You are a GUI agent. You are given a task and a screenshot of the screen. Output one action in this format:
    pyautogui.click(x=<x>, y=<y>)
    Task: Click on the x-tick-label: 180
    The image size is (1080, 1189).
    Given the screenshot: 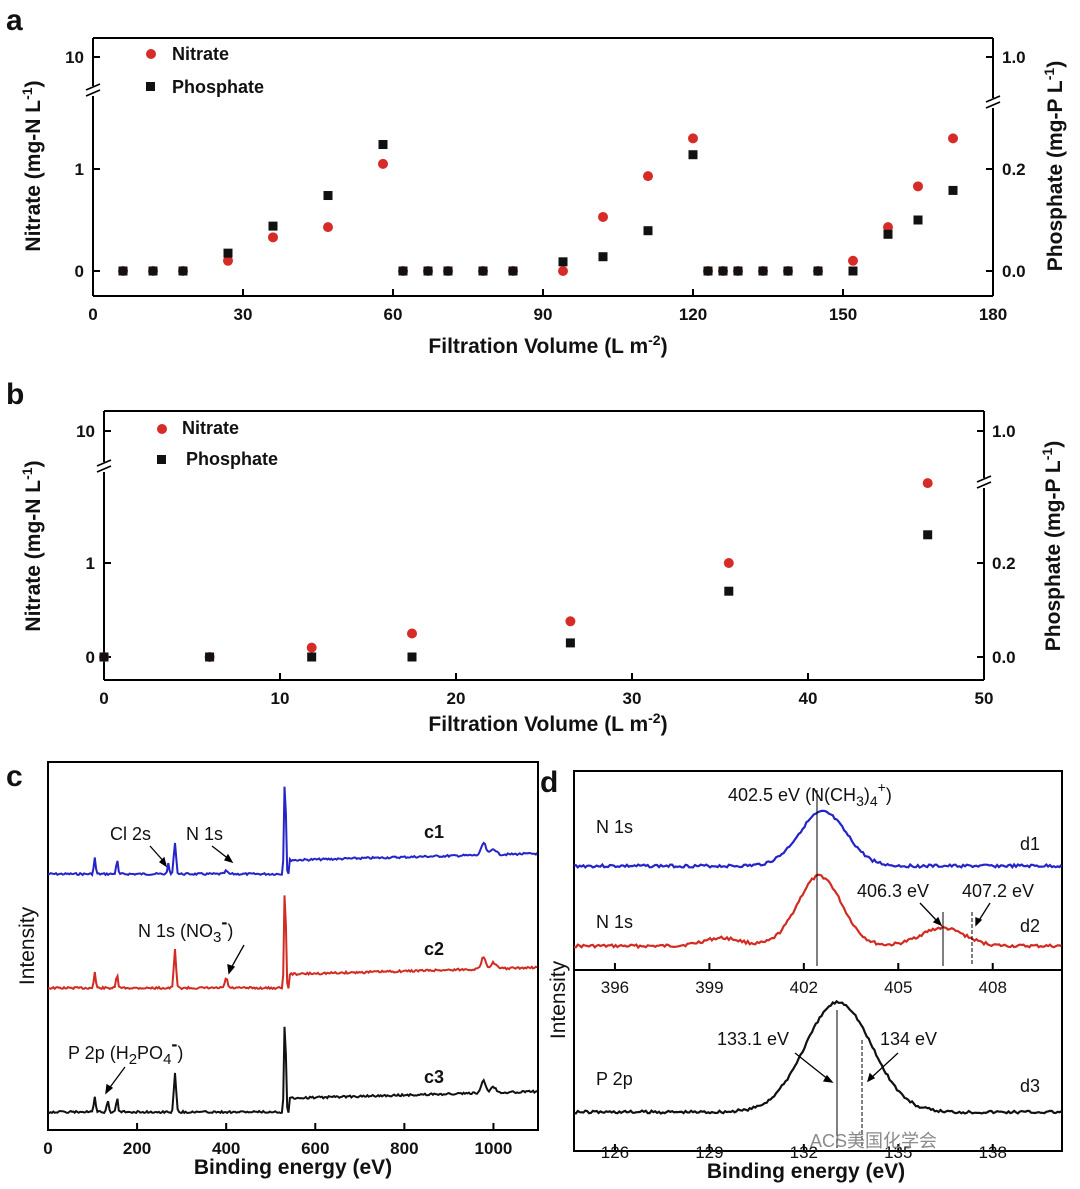 What is the action you would take?
    pyautogui.click(x=993, y=314)
    